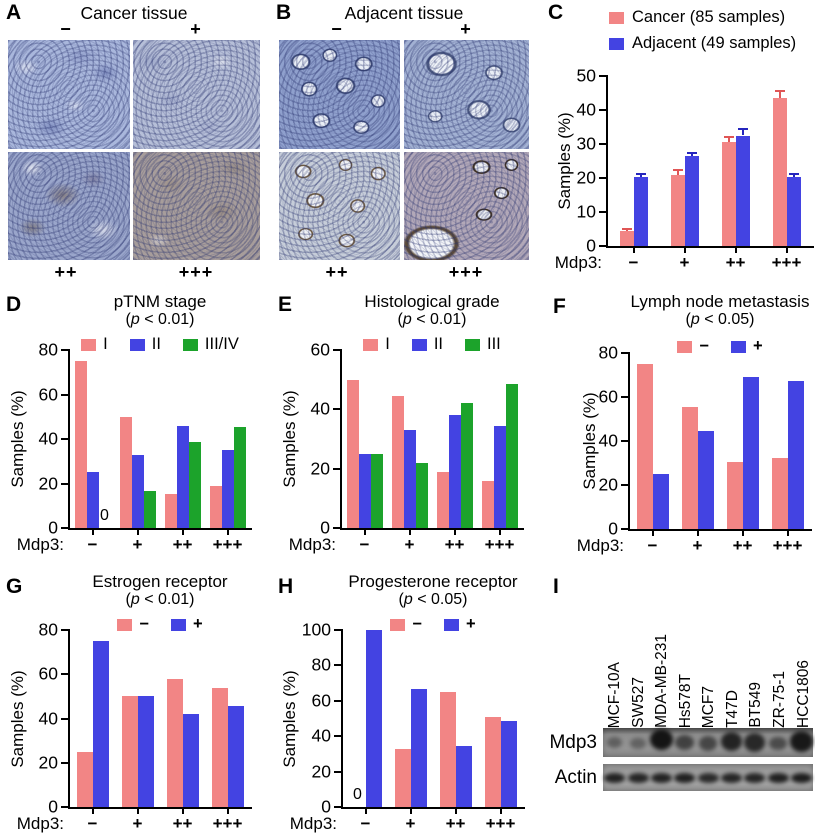 The height and width of the screenshot is (836, 815). I want to click on panel-letter-c: C, so click(556, 12).